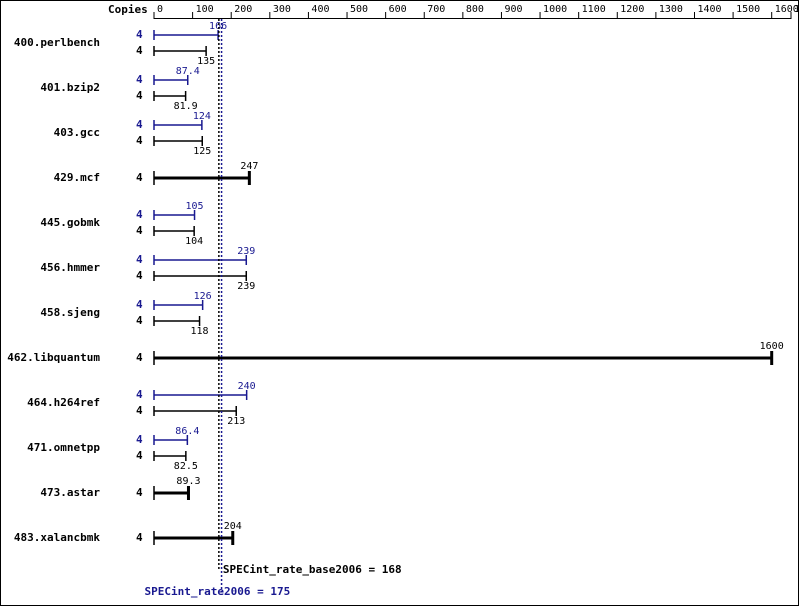 The height and width of the screenshot is (606, 799). Describe the element at coordinates (218, 26) in the screenshot. I see `value-label: 166` at that location.